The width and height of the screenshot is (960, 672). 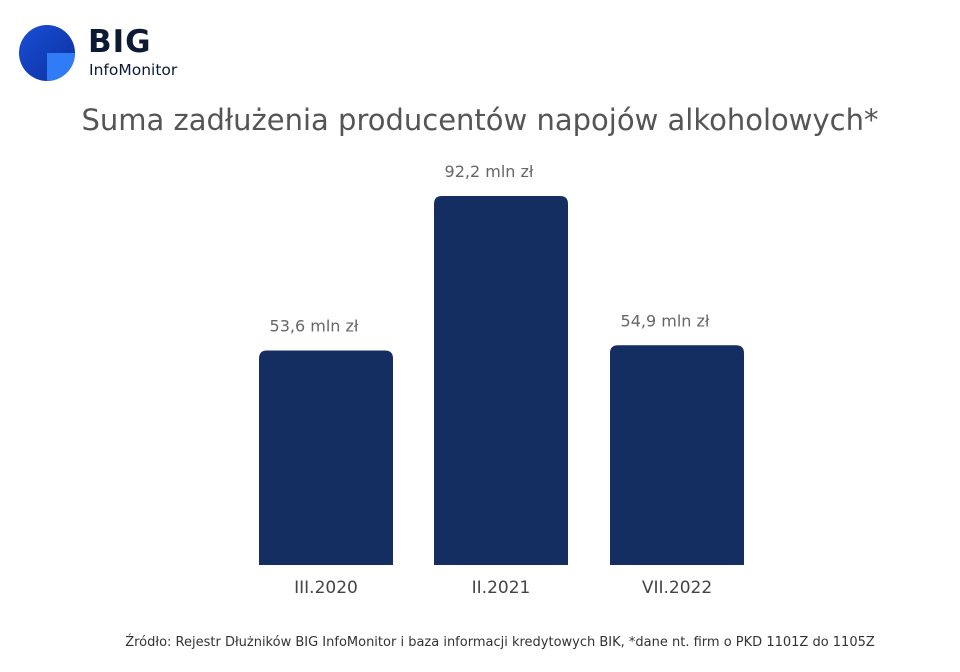 What do you see at coordinates (326, 457) in the screenshot?
I see `bar-III.2020` at bounding box center [326, 457].